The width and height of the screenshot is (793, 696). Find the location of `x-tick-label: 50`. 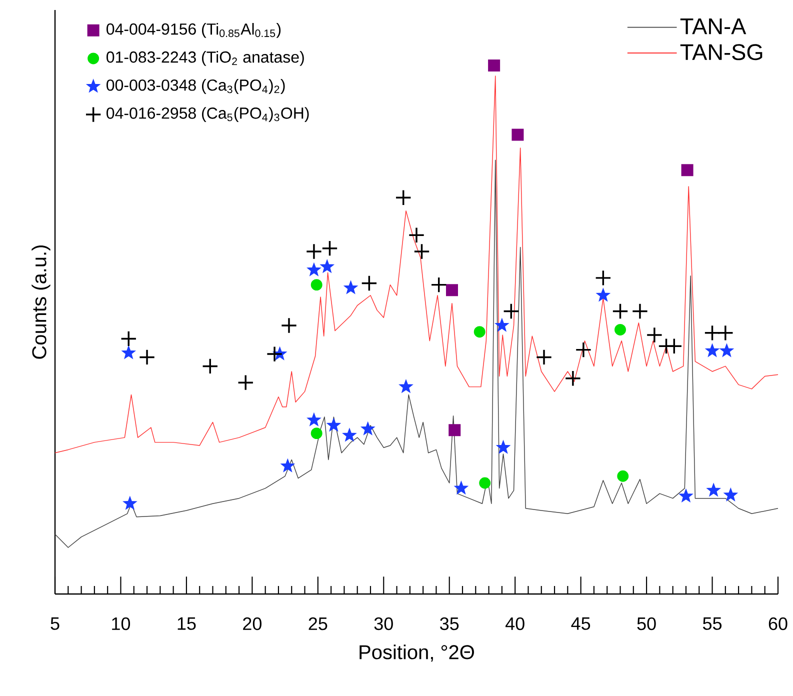

x-tick-label: 50 is located at coordinates (646, 623).